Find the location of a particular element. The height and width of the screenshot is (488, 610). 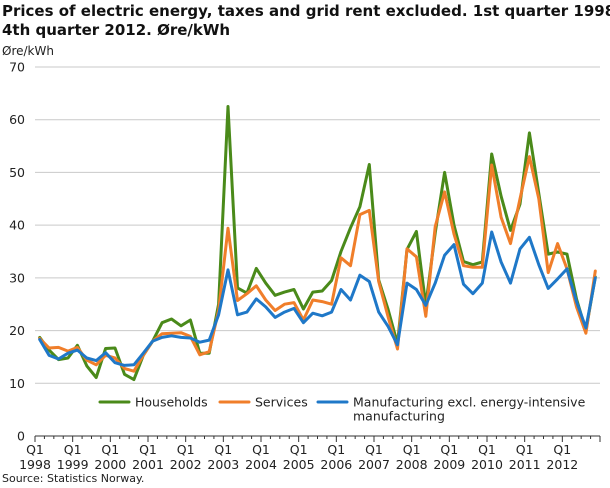

y-tick-label: 70 is located at coordinates (17, 67).